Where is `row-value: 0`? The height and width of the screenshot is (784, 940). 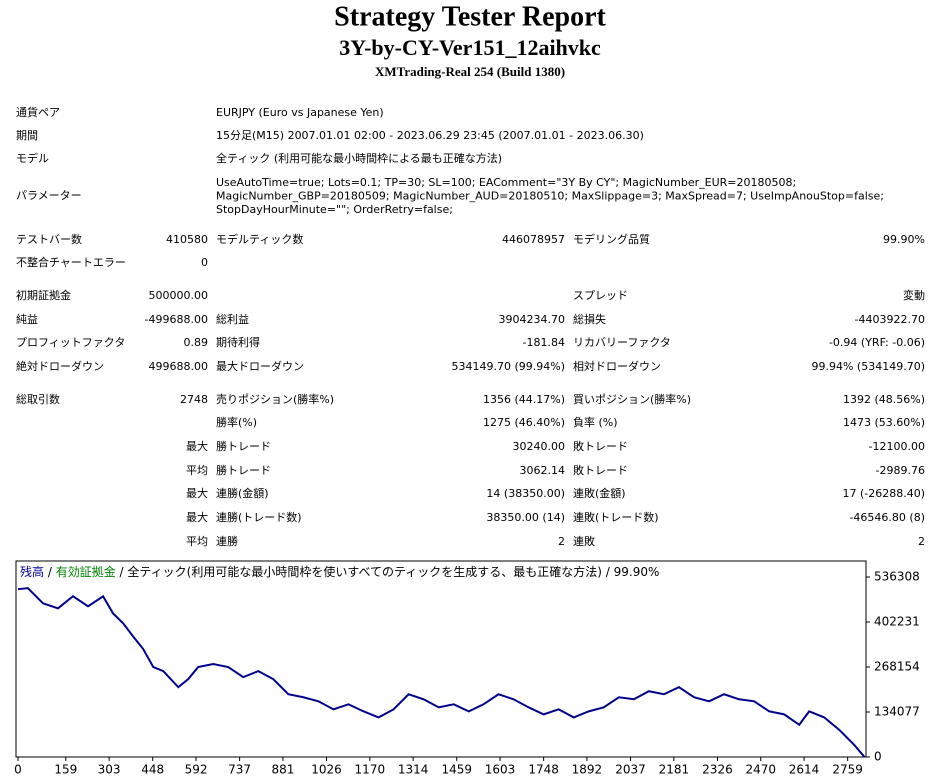 row-value: 0 is located at coordinates (204, 262).